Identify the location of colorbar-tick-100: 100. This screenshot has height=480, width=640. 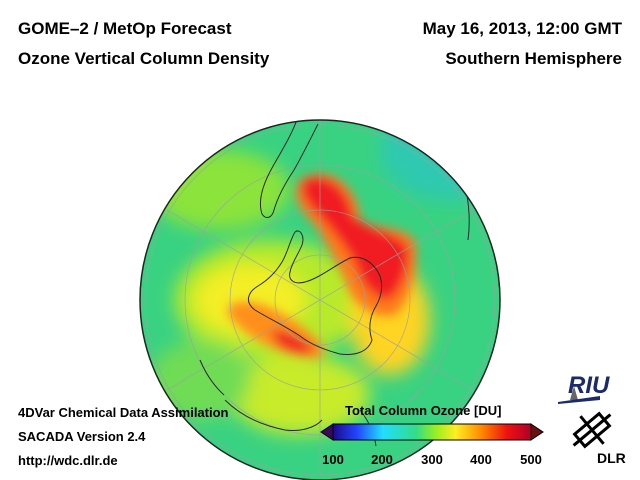
(333, 459).